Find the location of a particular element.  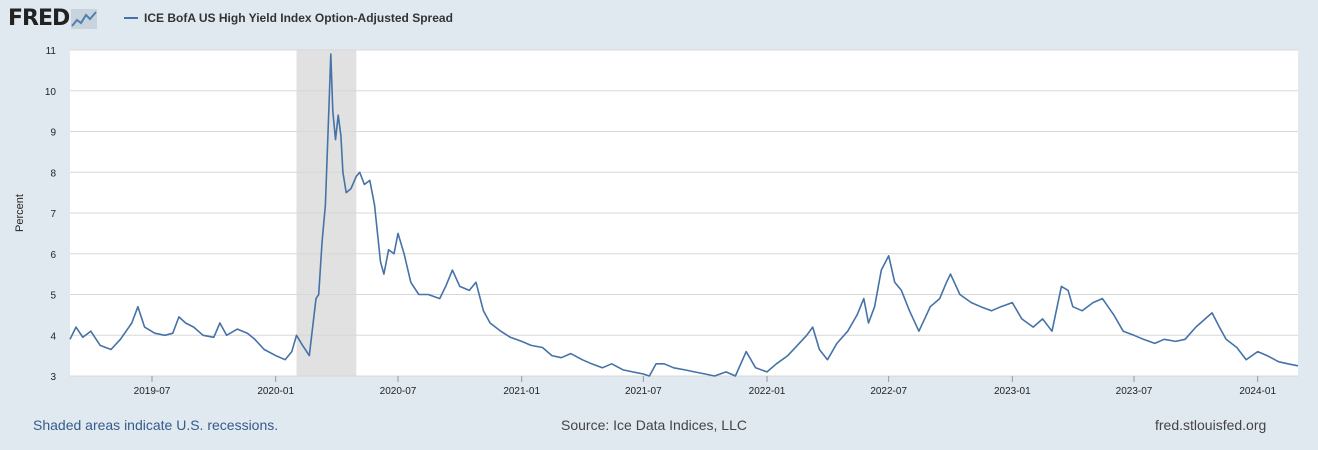

fred-logo: FRED is located at coordinates (53, 19).